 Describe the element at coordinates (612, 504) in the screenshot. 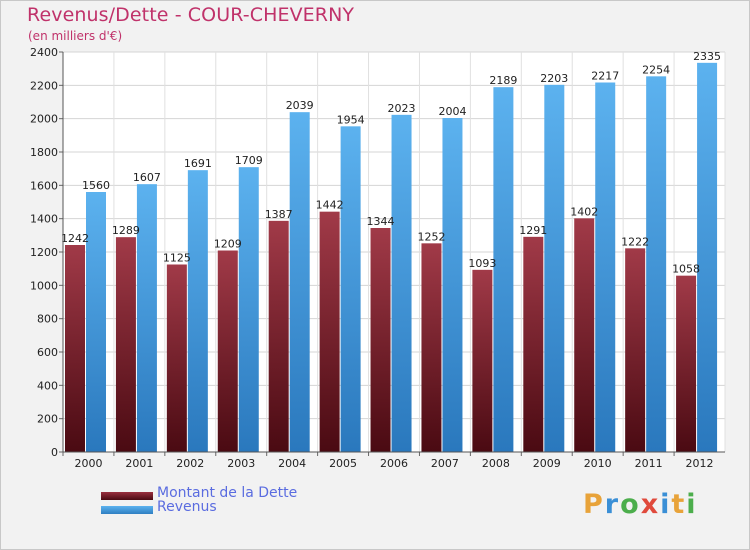

I see `logo-letter: r` at that location.